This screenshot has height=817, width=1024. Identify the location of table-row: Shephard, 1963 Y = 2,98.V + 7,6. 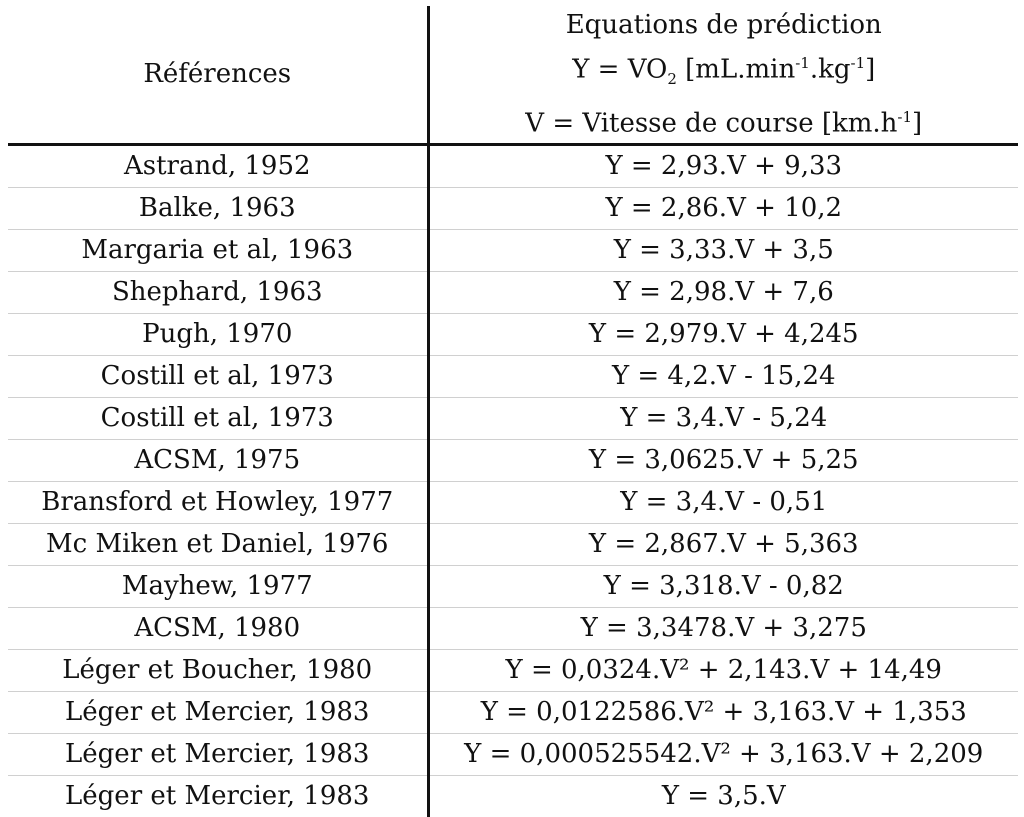
(513, 292).